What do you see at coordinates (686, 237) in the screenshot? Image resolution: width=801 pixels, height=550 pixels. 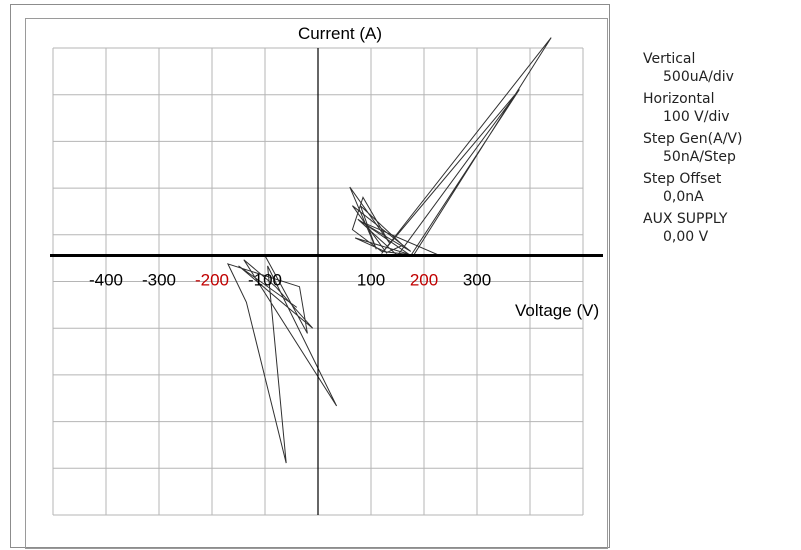 I see `aux-supply-value: 0,00 V` at bounding box center [686, 237].